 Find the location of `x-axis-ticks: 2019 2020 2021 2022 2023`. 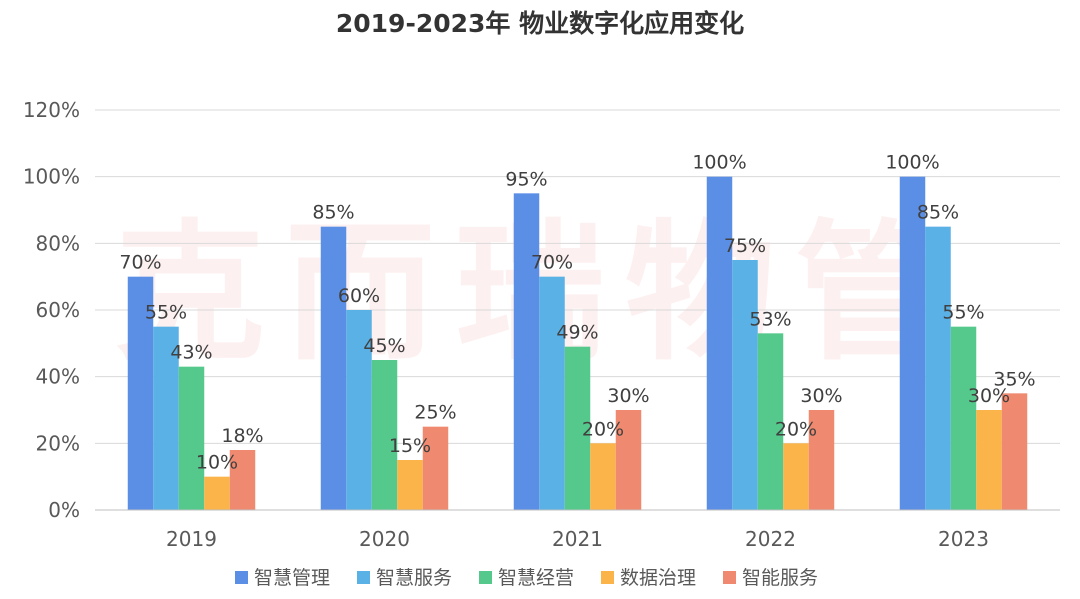

x-axis-ticks: 2019 2020 2021 2022 2023 is located at coordinates (577, 539).